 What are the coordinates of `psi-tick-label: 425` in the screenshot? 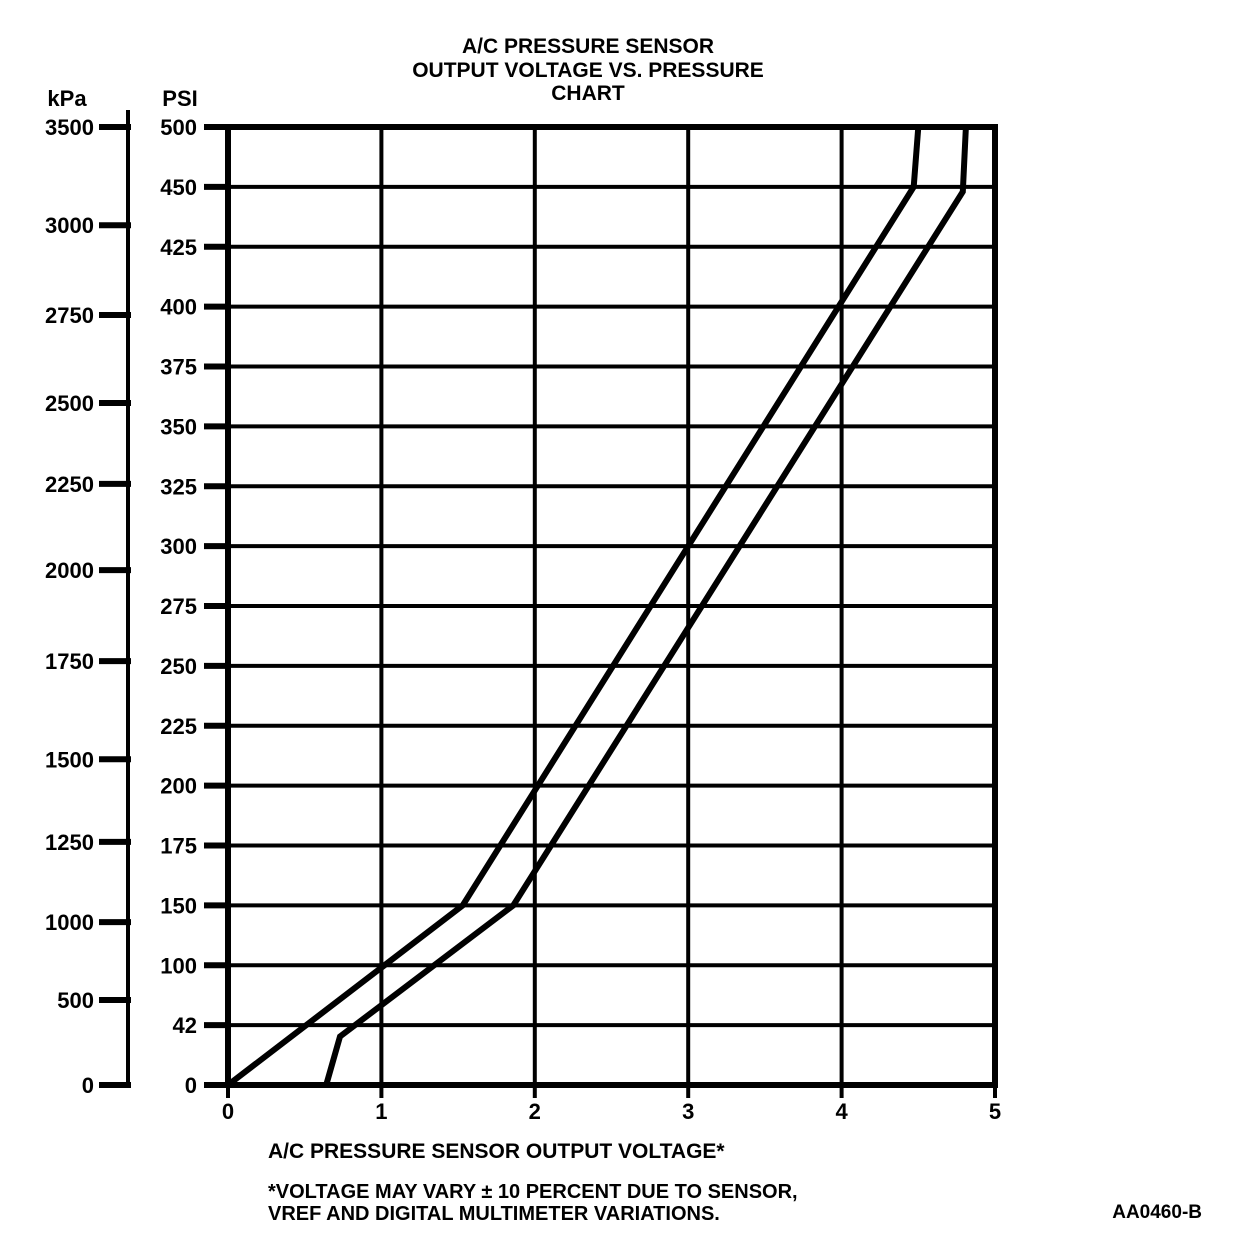 It's located at (178, 247).